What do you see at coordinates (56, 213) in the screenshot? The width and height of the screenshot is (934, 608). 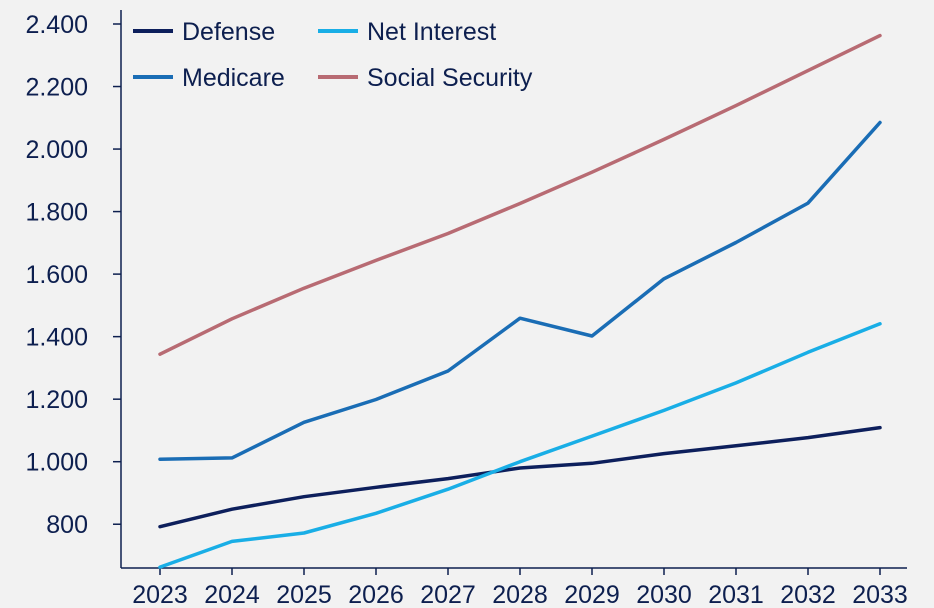 I see `y-tick-label: 1.800` at bounding box center [56, 213].